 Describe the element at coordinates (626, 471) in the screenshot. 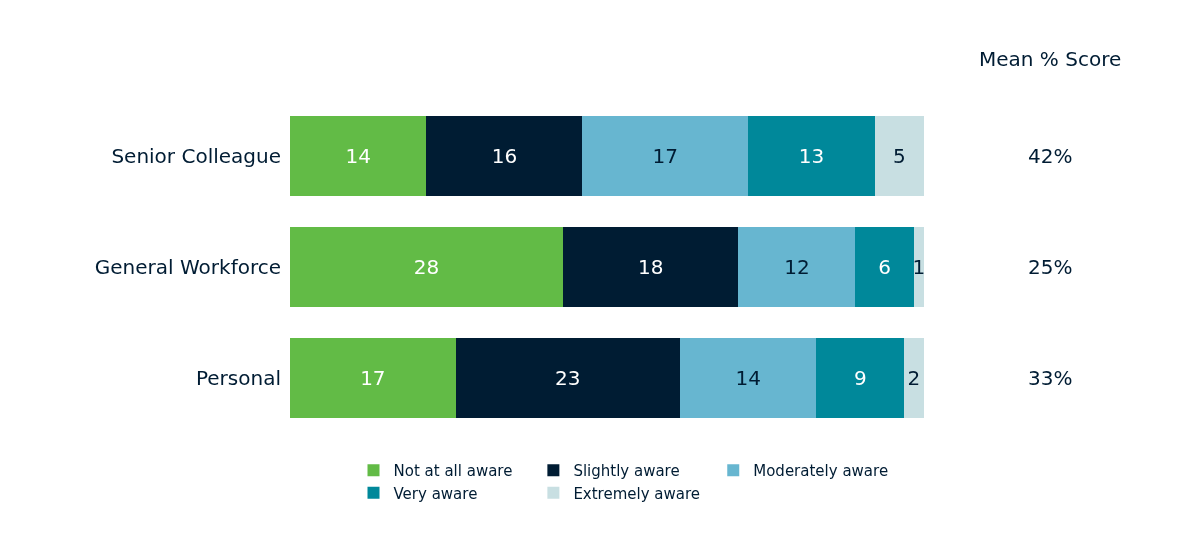

I see `legend-label: Slightly aware` at that location.